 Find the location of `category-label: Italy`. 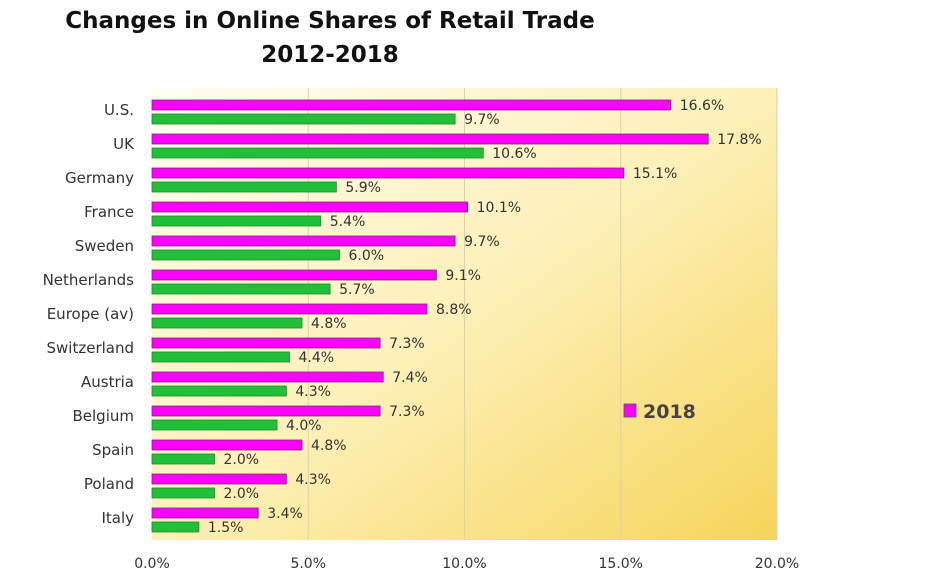

category-label: Italy is located at coordinates (117, 518).